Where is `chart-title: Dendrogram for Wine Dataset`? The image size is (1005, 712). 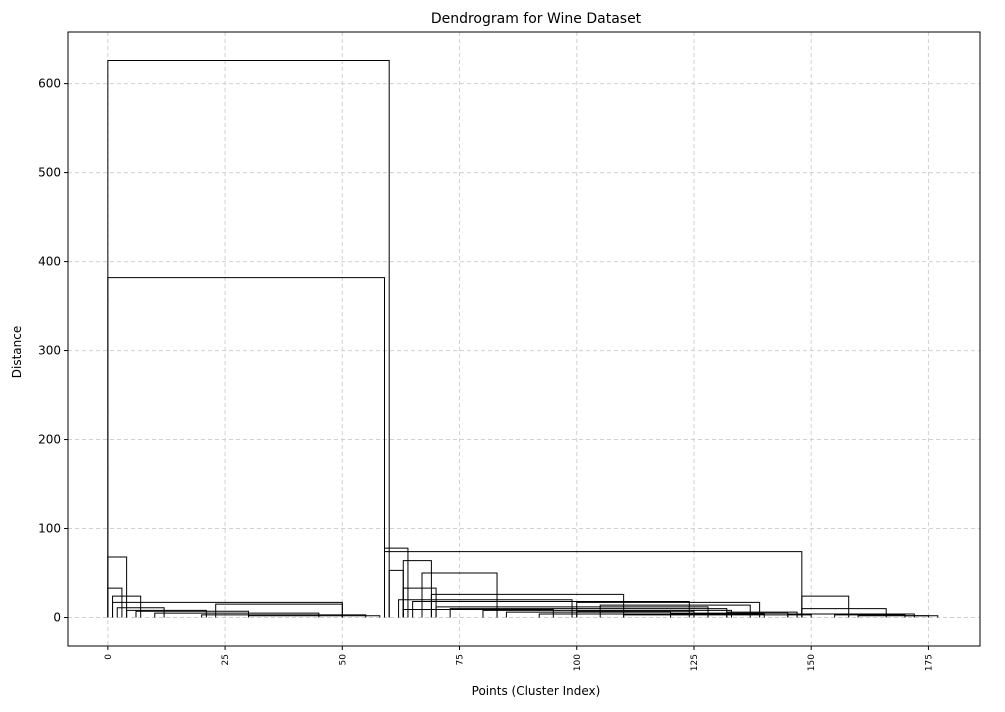 chart-title: Dendrogram for Wine Dataset is located at coordinates (536, 19).